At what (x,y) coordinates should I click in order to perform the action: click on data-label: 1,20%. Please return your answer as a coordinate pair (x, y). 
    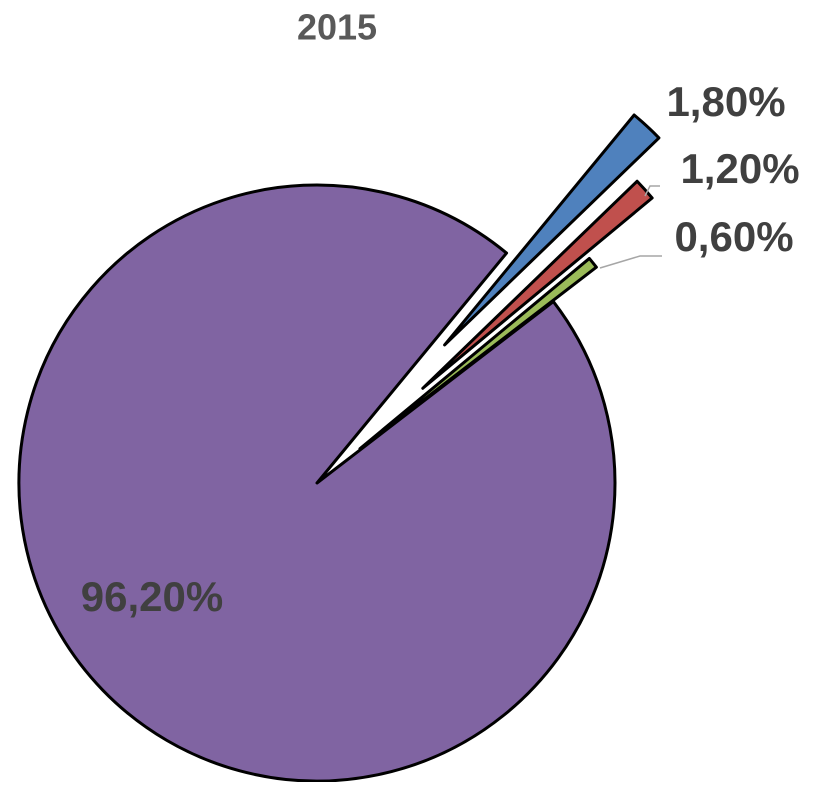
    Looking at the image, I should click on (739, 168).